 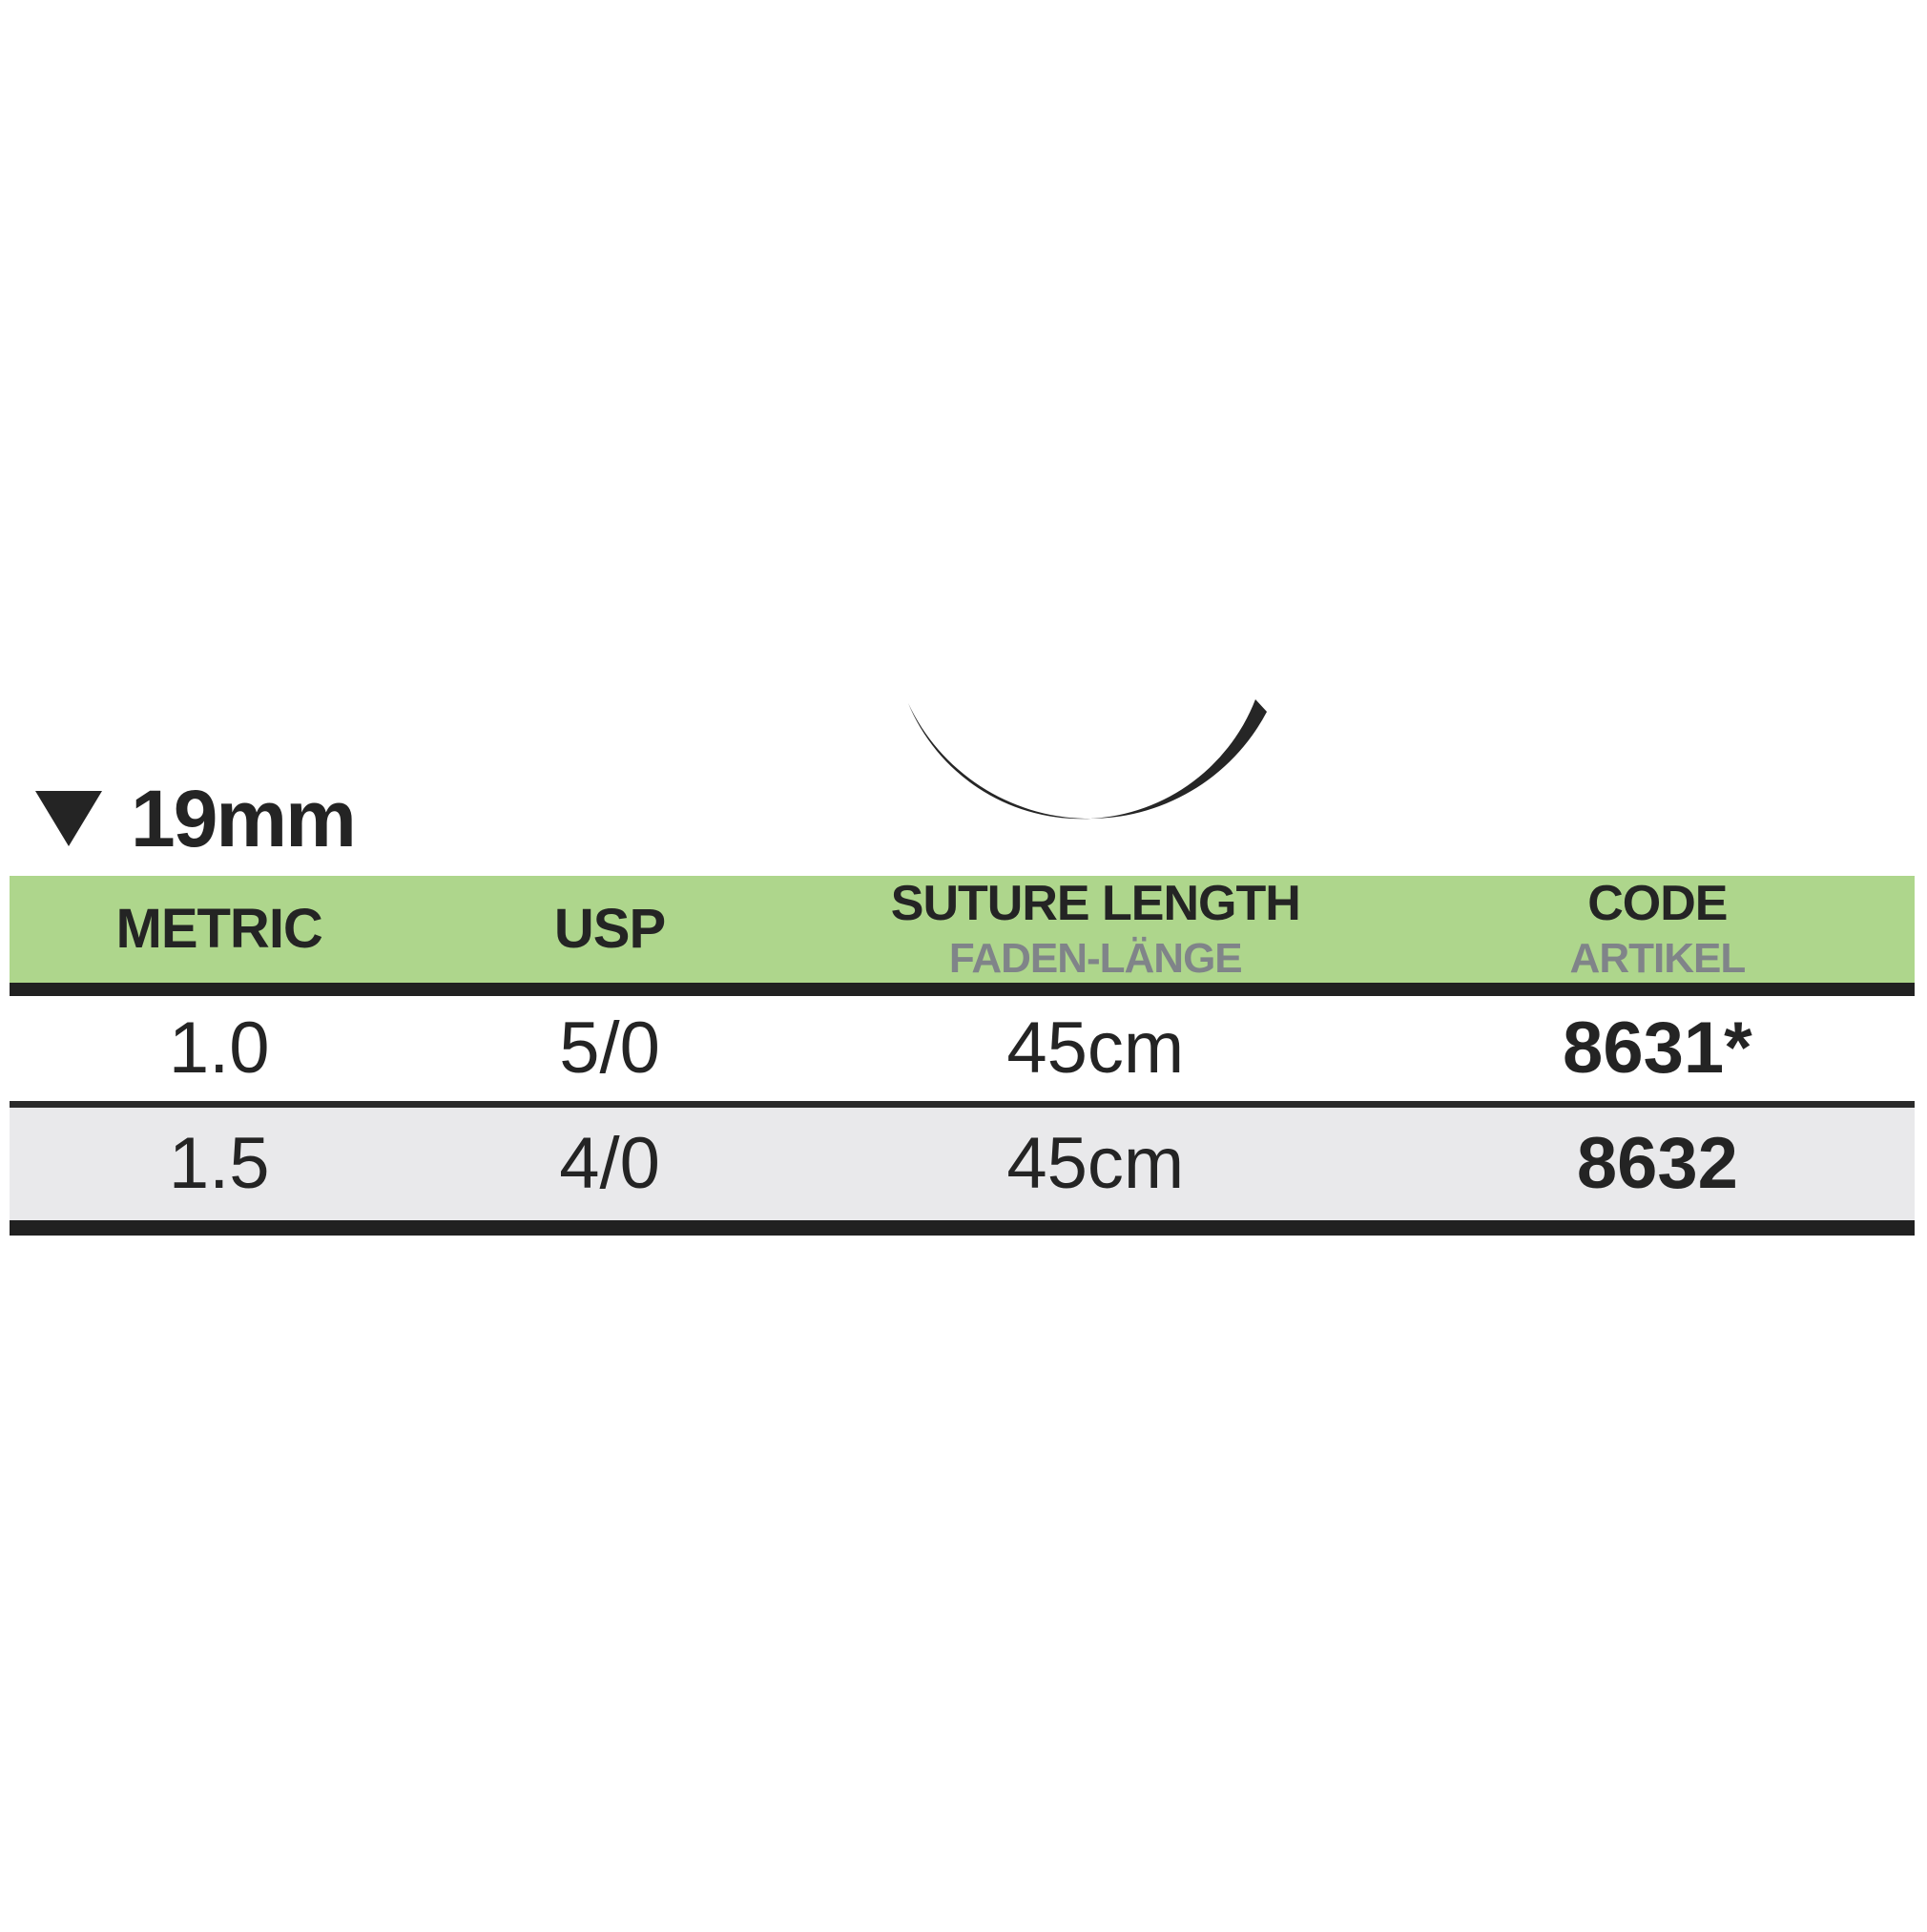 I want to click on metric-value: 1.0, so click(x=219, y=1048).